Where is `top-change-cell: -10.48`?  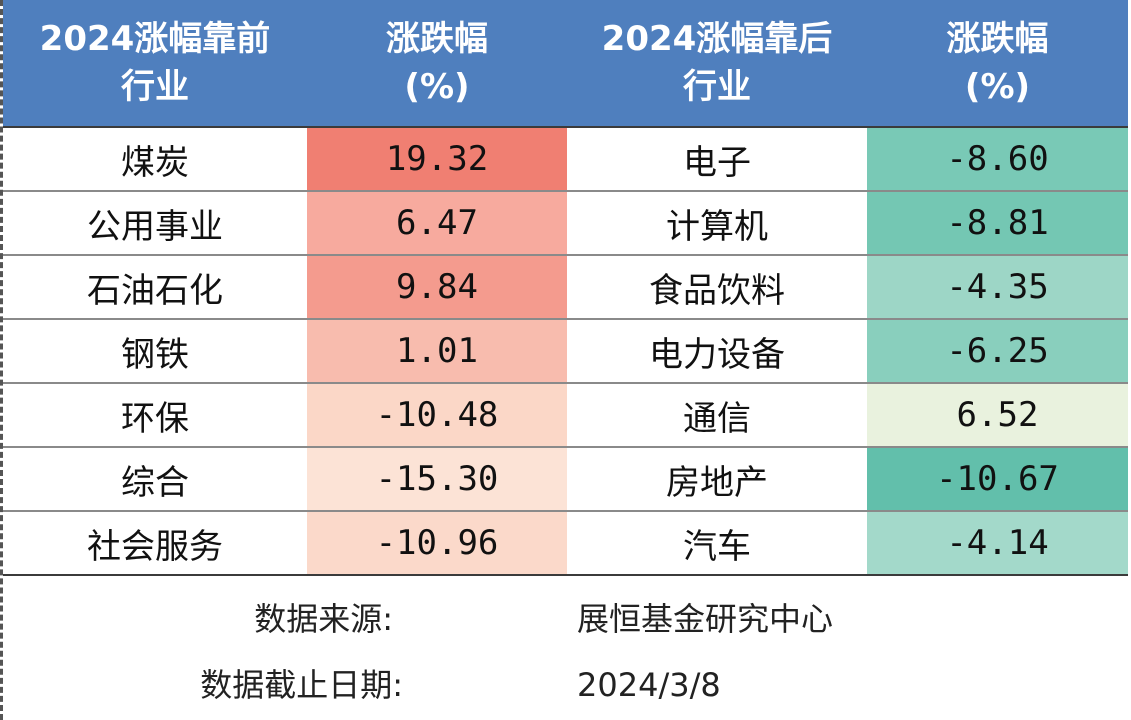
top-change-cell: -10.48 is located at coordinates (437, 415).